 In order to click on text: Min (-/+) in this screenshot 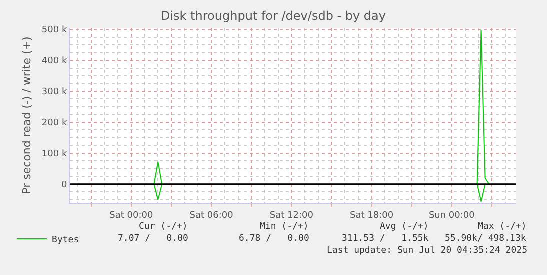, I will do `click(284, 227)`.